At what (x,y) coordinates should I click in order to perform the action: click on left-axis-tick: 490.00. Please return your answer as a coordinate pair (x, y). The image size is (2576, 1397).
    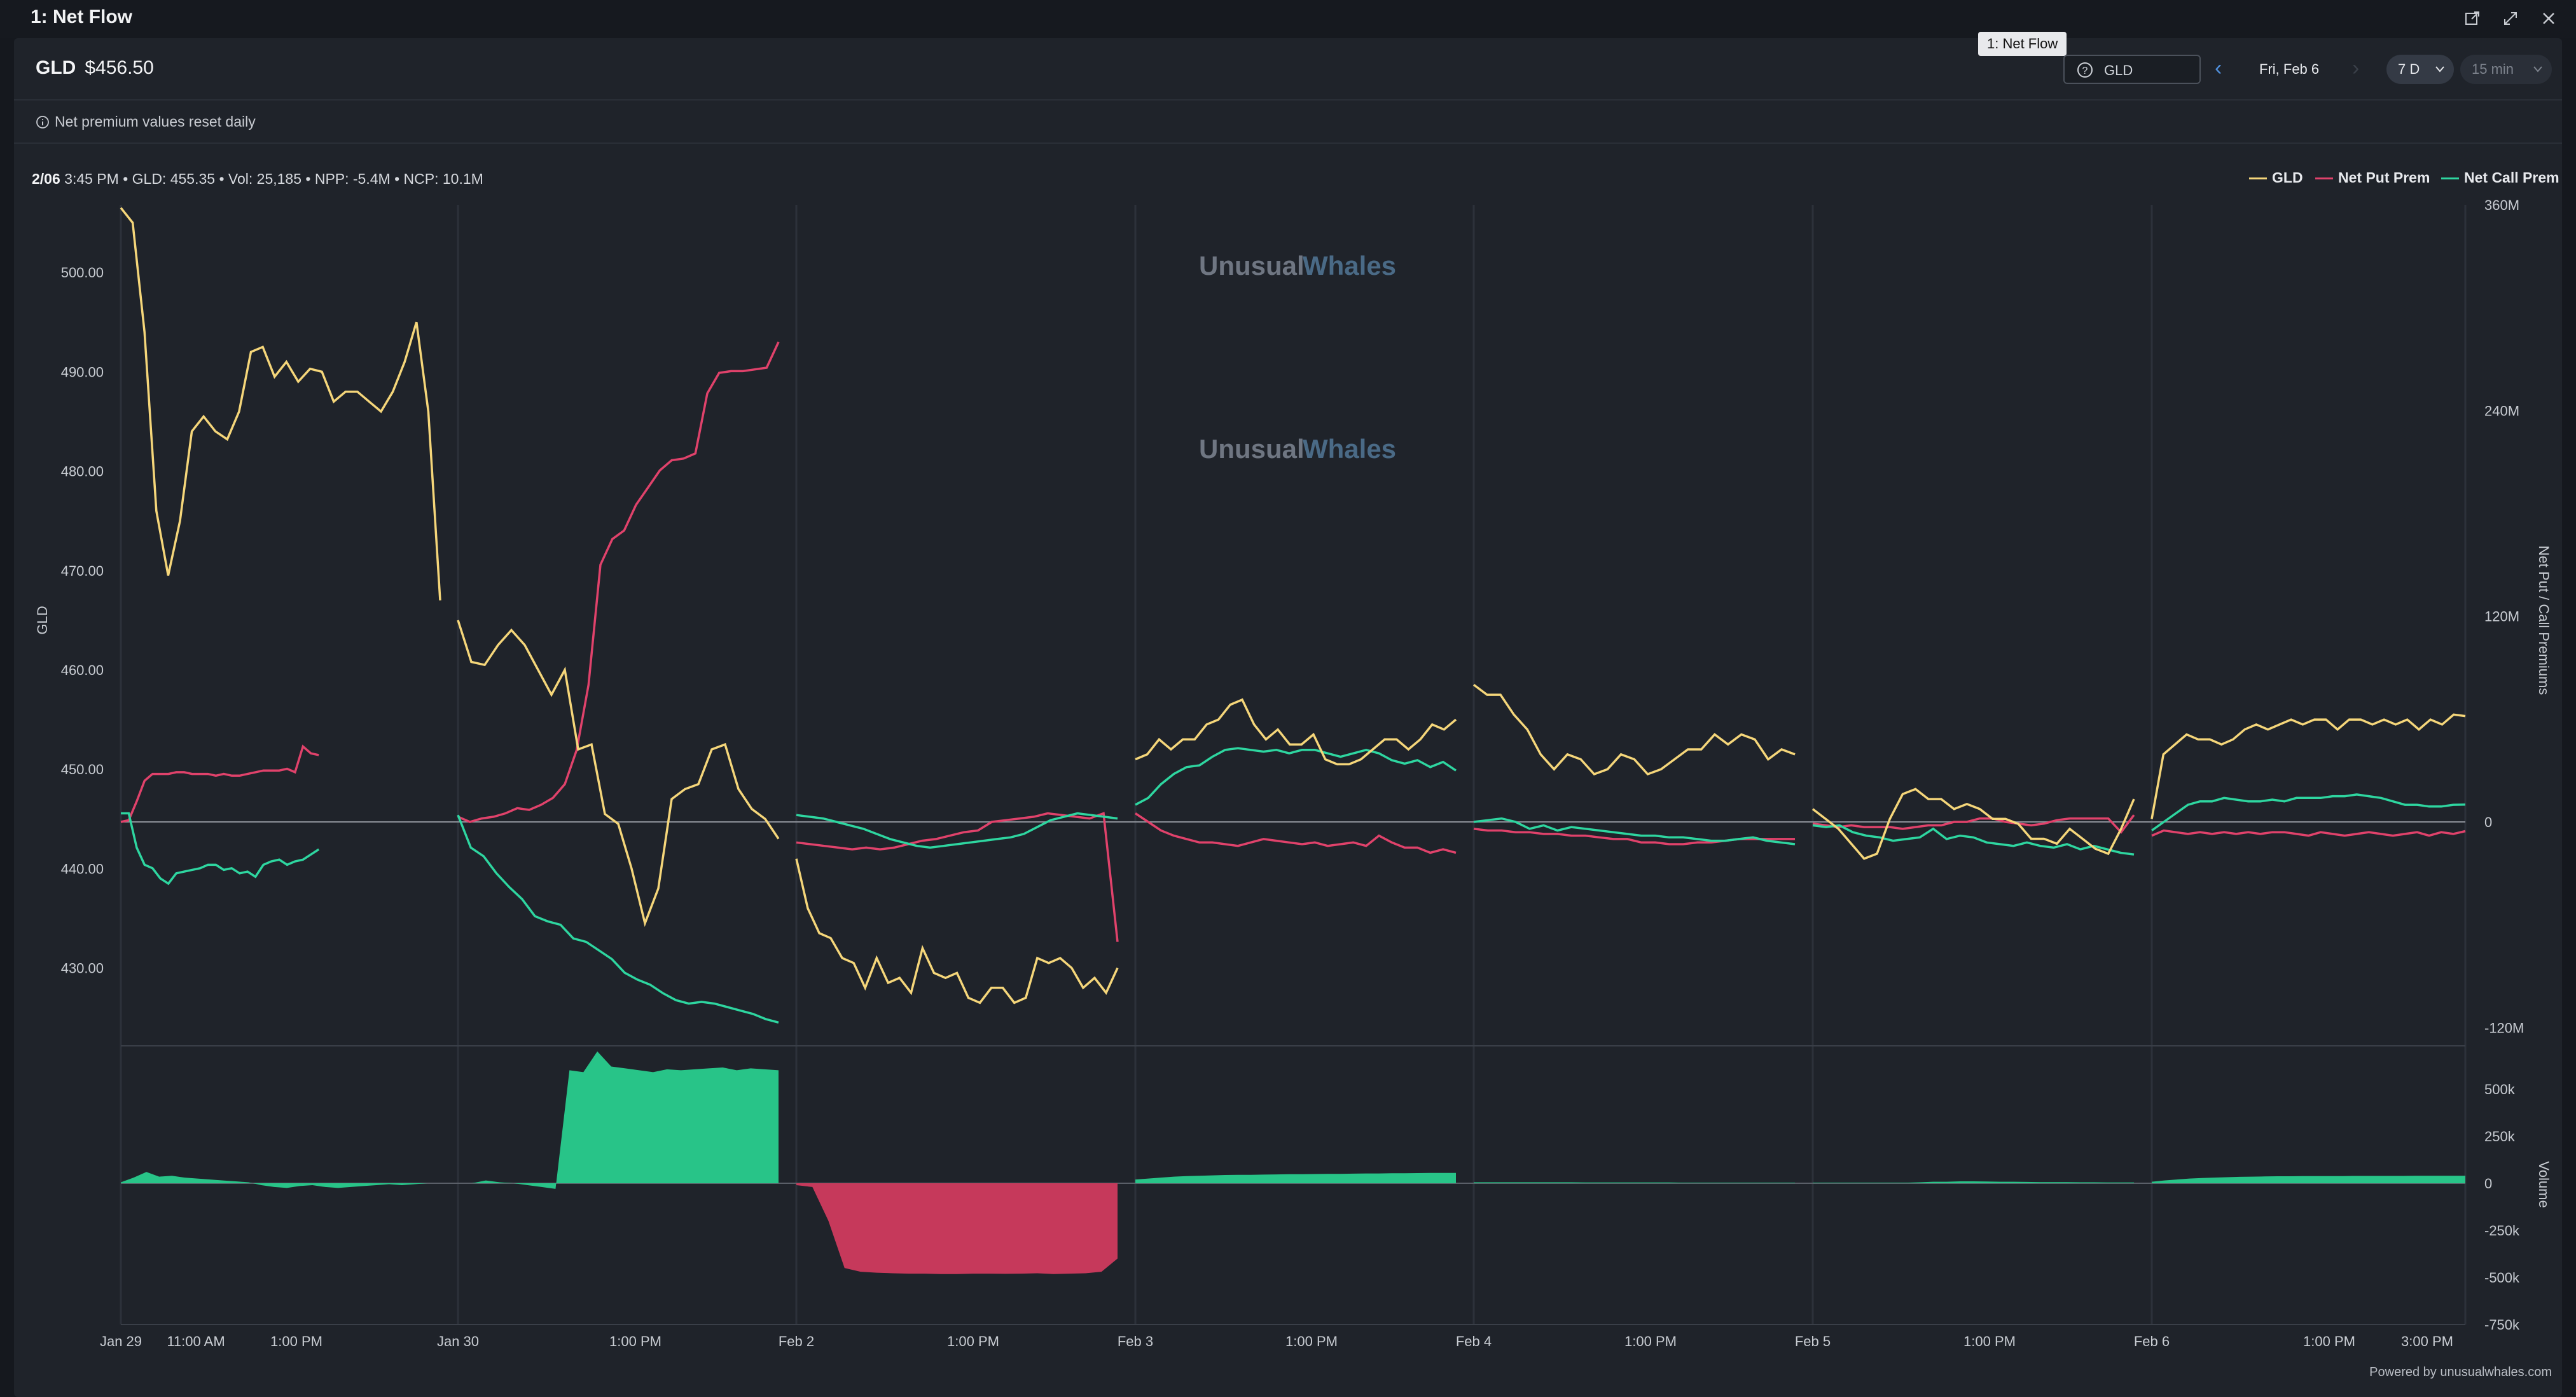
    Looking at the image, I should click on (82, 372).